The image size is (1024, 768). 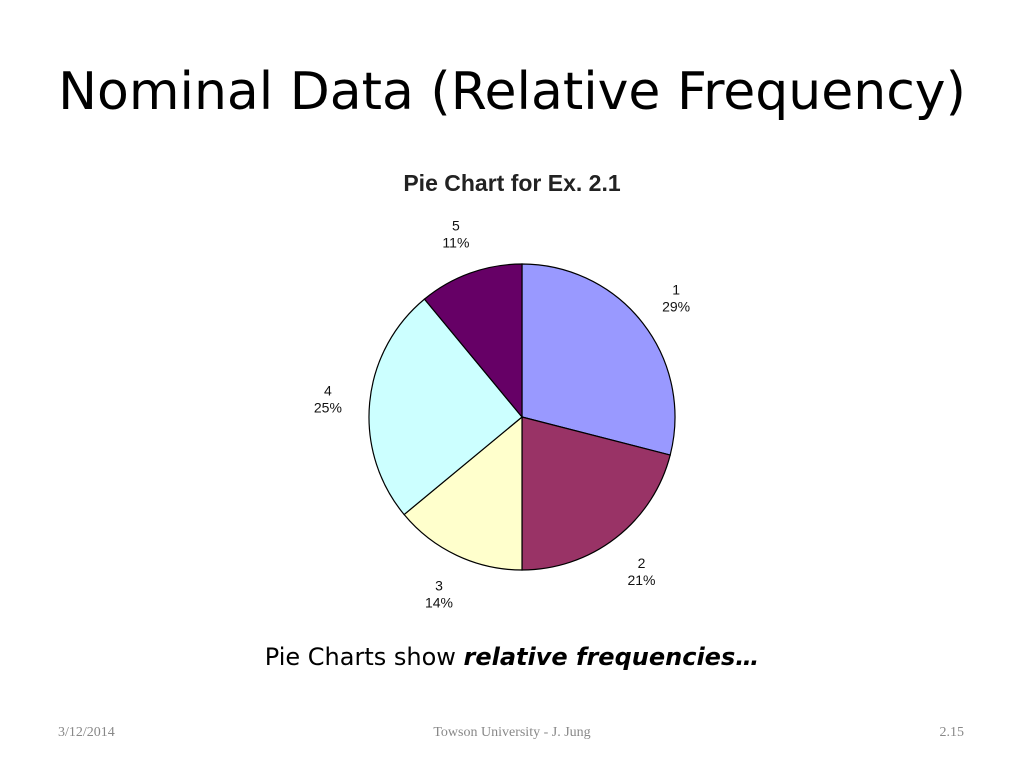 What do you see at coordinates (512, 92) in the screenshot?
I see `slide-title: Nominal Data (Relative Frequency)` at bounding box center [512, 92].